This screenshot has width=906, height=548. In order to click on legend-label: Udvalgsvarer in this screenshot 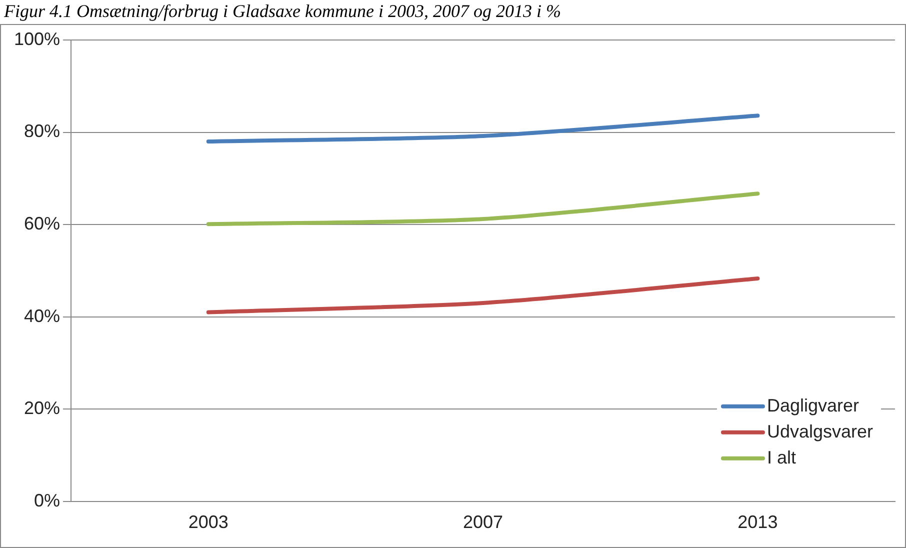, I will do `click(820, 431)`.